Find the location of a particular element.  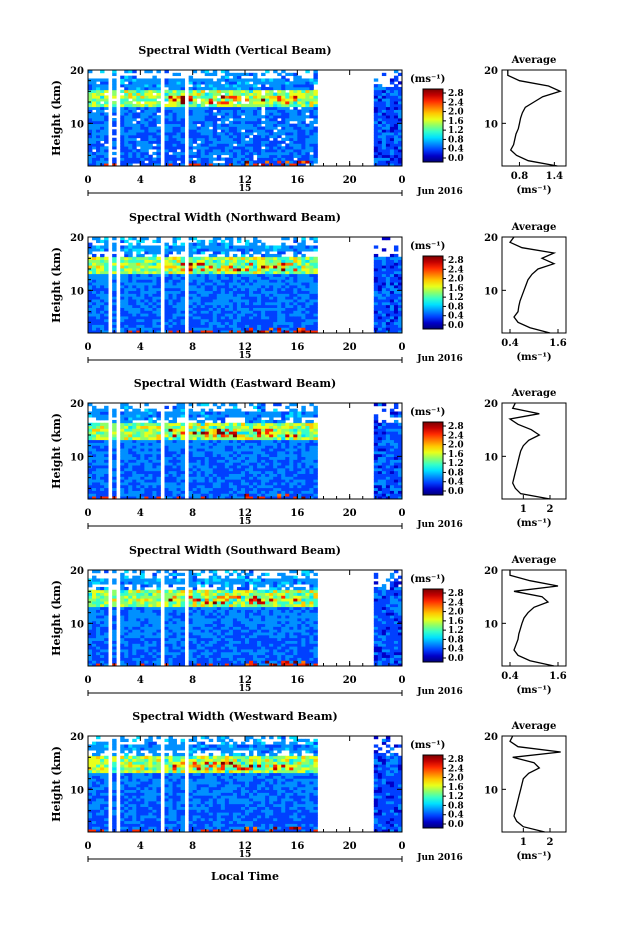

average-profile-line is located at coordinates (535, 118).